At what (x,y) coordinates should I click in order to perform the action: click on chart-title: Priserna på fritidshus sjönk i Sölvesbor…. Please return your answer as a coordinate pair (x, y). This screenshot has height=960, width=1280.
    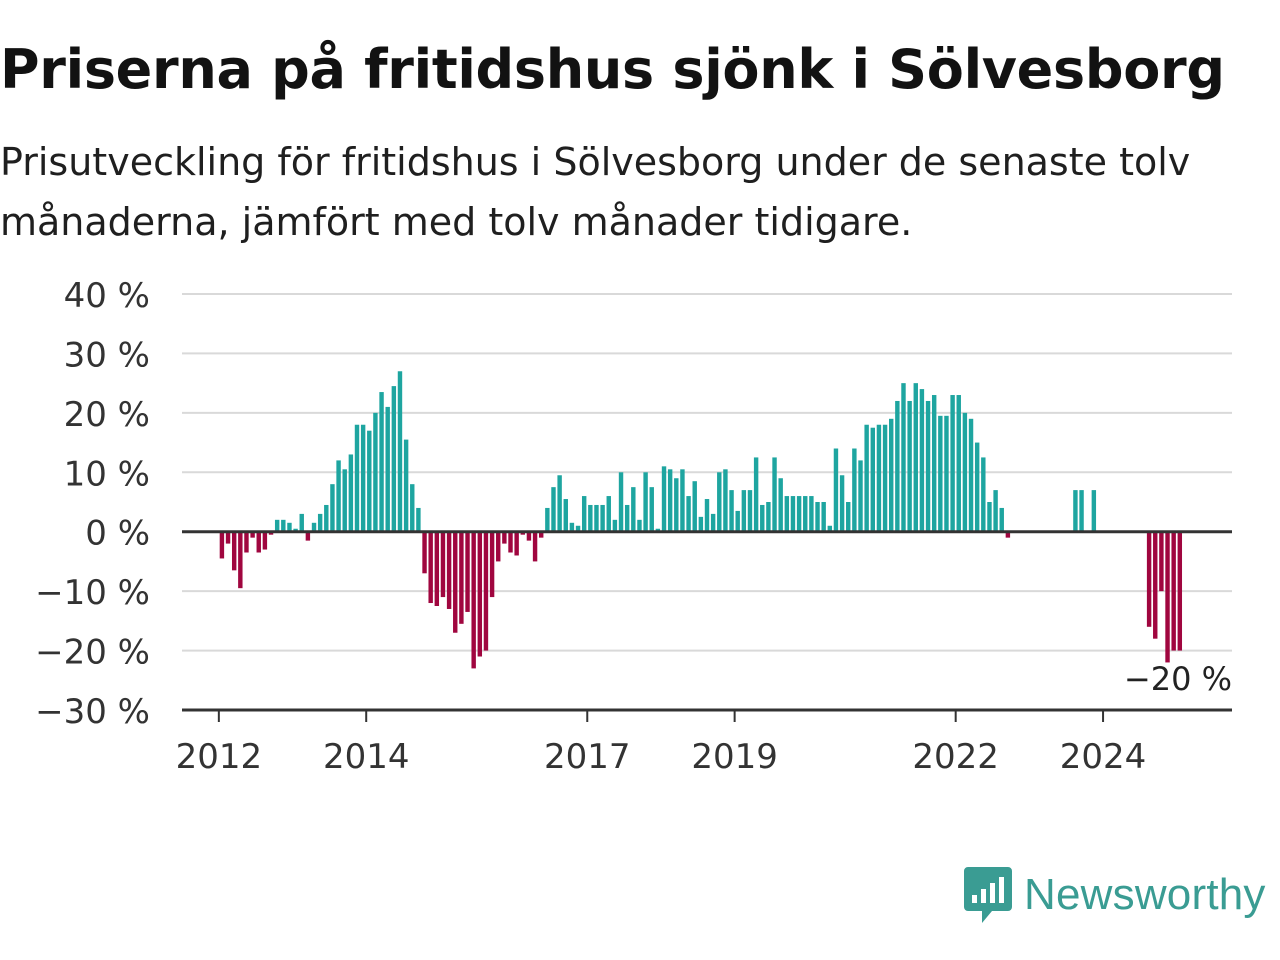
    Looking at the image, I should click on (612, 69).